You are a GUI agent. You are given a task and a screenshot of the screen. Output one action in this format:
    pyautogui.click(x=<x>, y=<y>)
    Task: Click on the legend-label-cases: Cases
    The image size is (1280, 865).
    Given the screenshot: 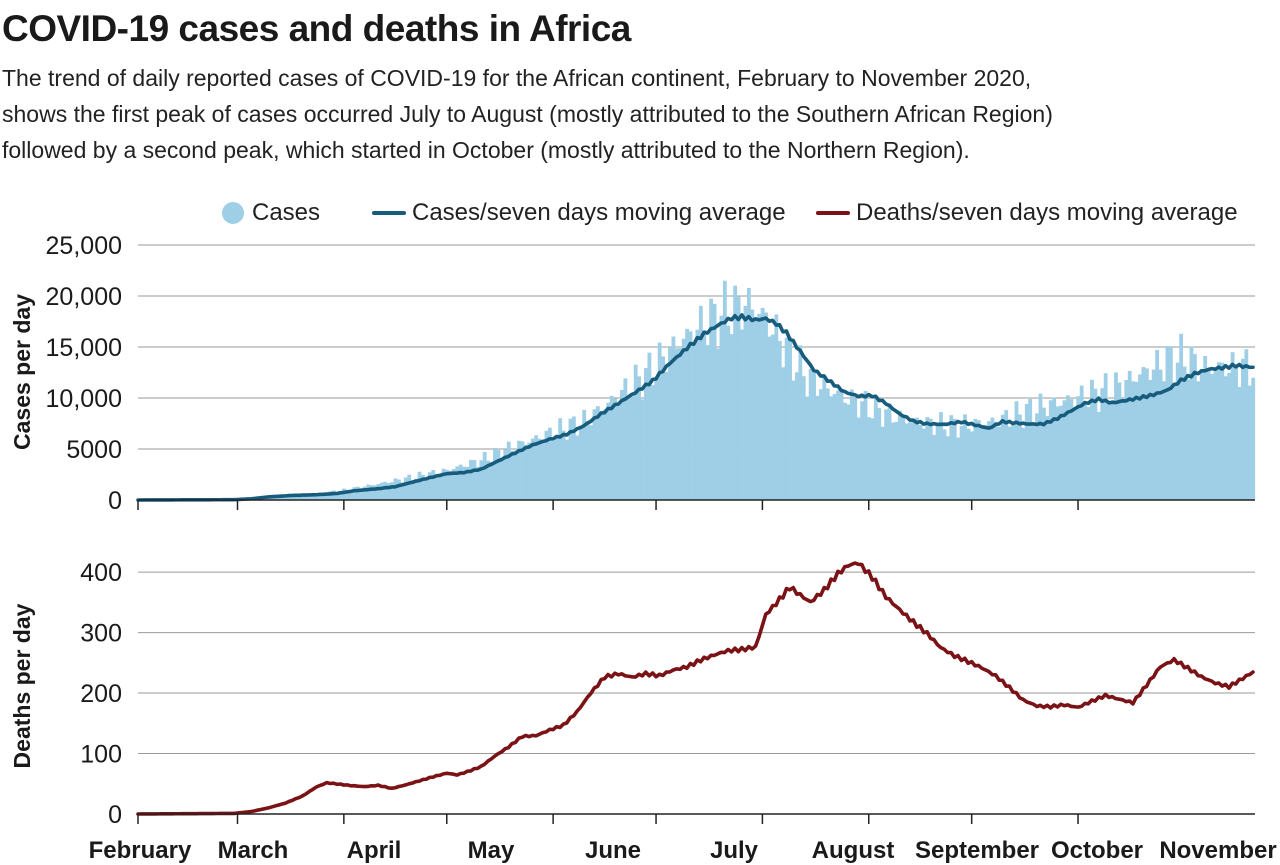 What is the action you would take?
    pyautogui.click(x=286, y=212)
    